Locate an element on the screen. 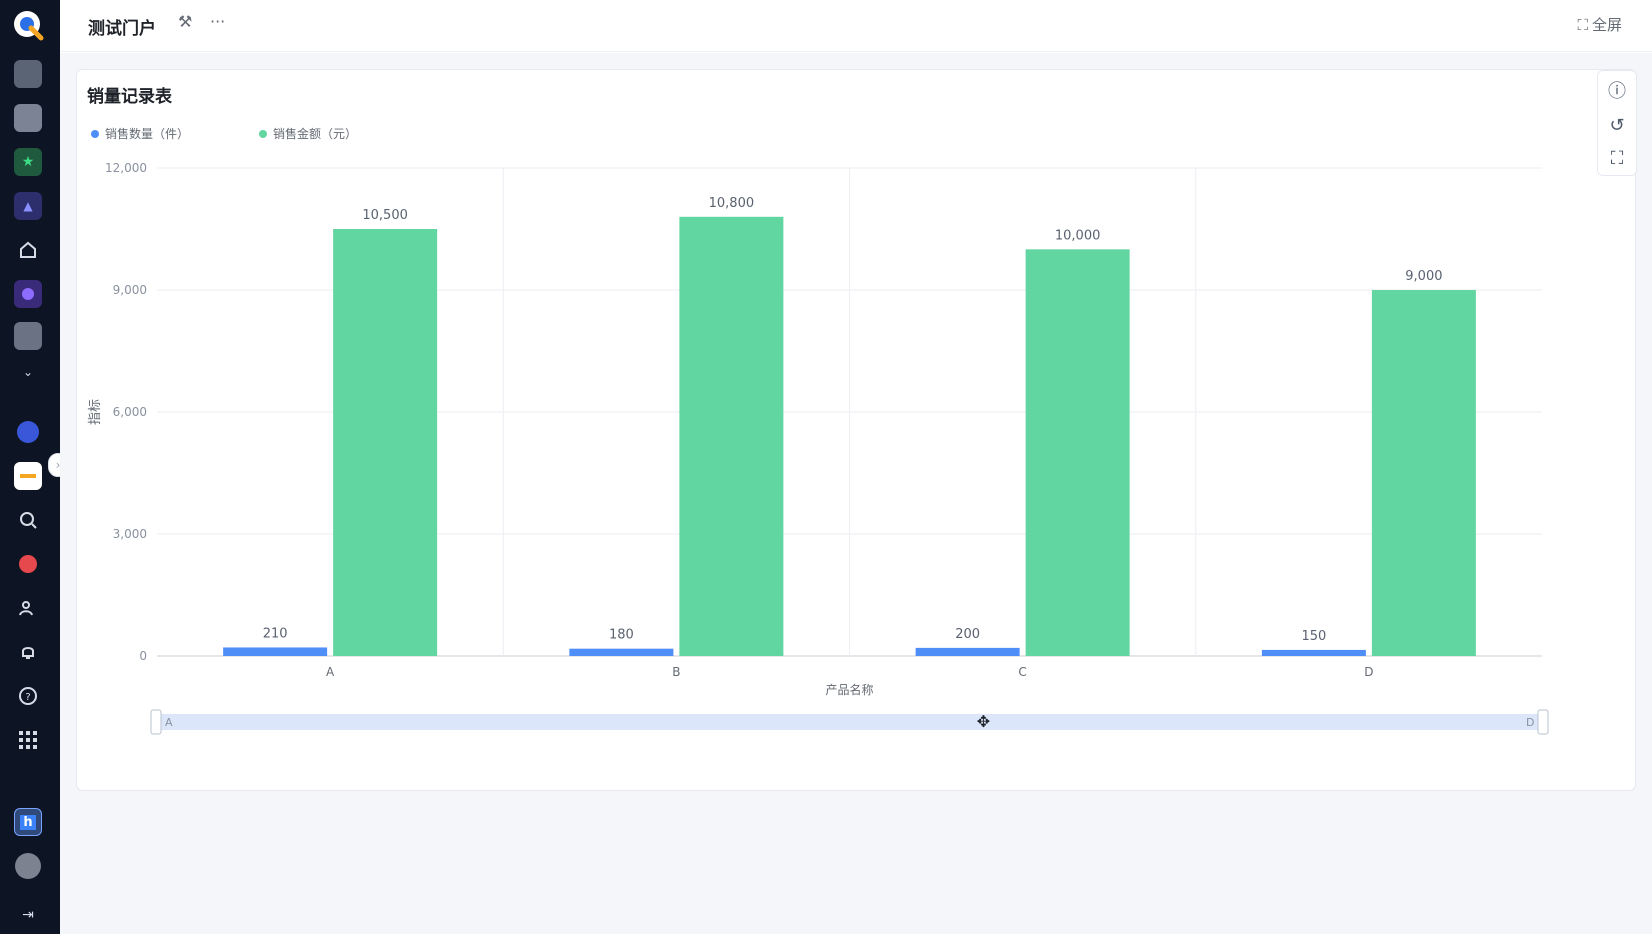 This screenshot has width=1652, height=934. search-icon is located at coordinates (28, 520).